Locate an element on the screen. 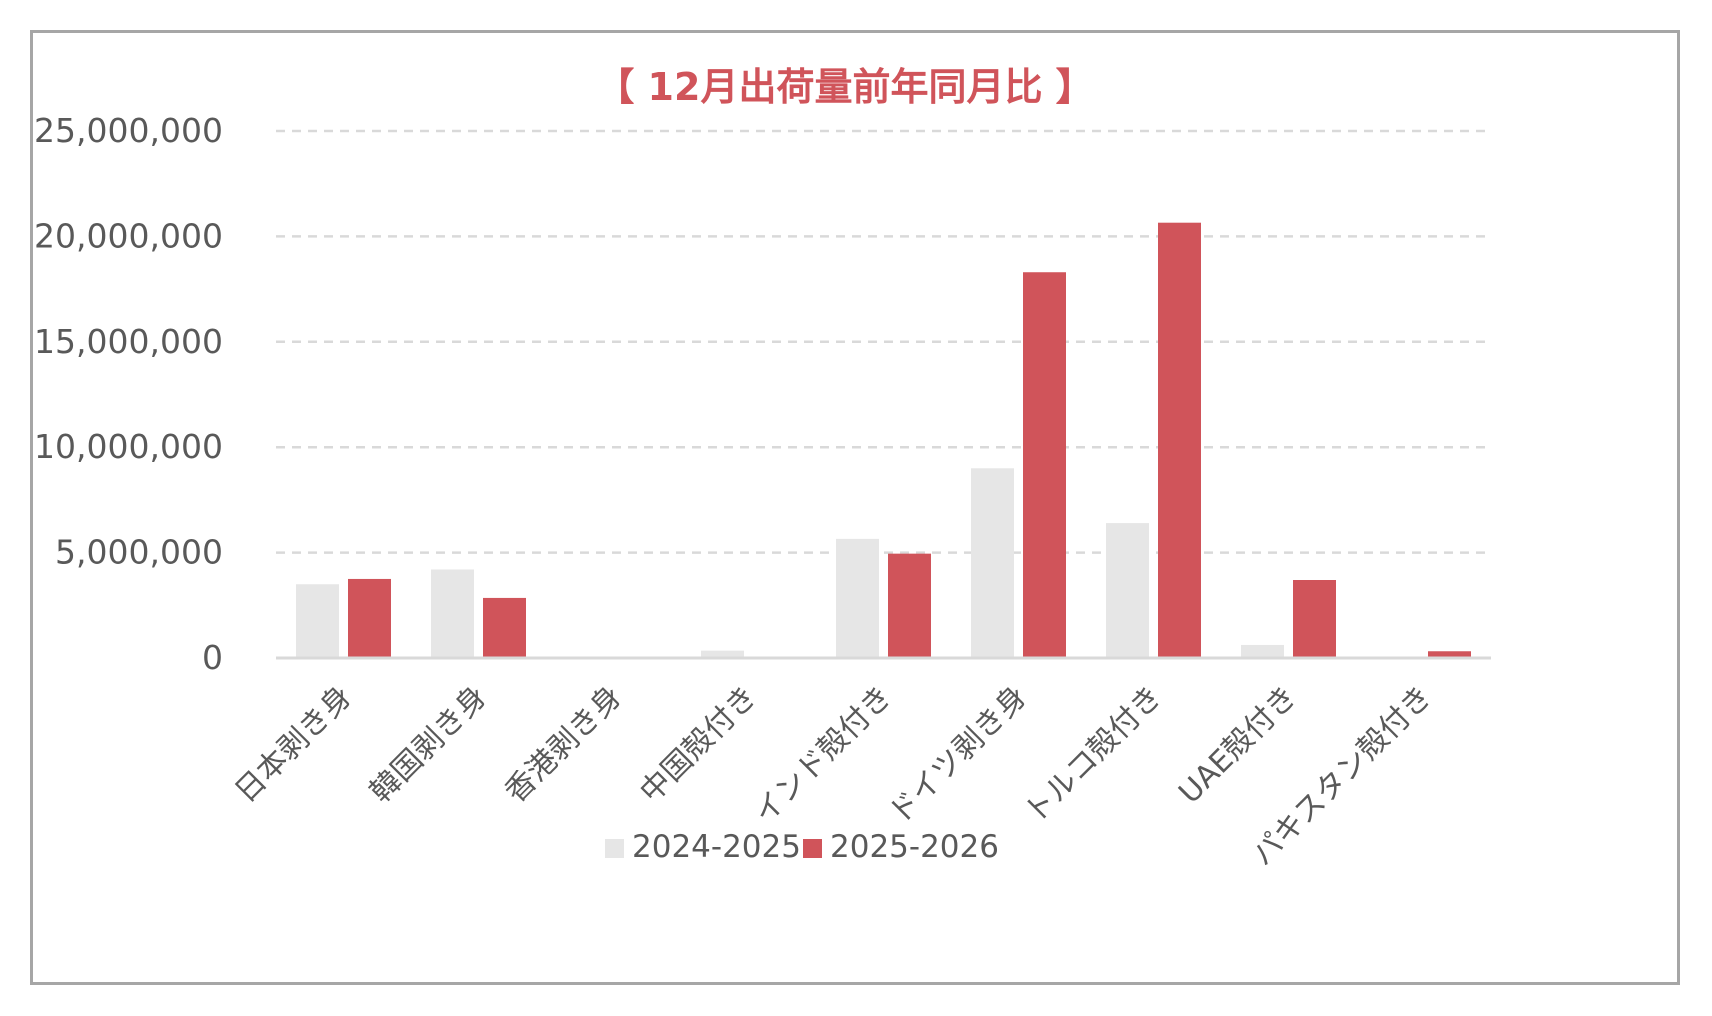 This screenshot has width=1712, height=1016. x-tick-label: UAE殻付き is located at coordinates (1238, 745).